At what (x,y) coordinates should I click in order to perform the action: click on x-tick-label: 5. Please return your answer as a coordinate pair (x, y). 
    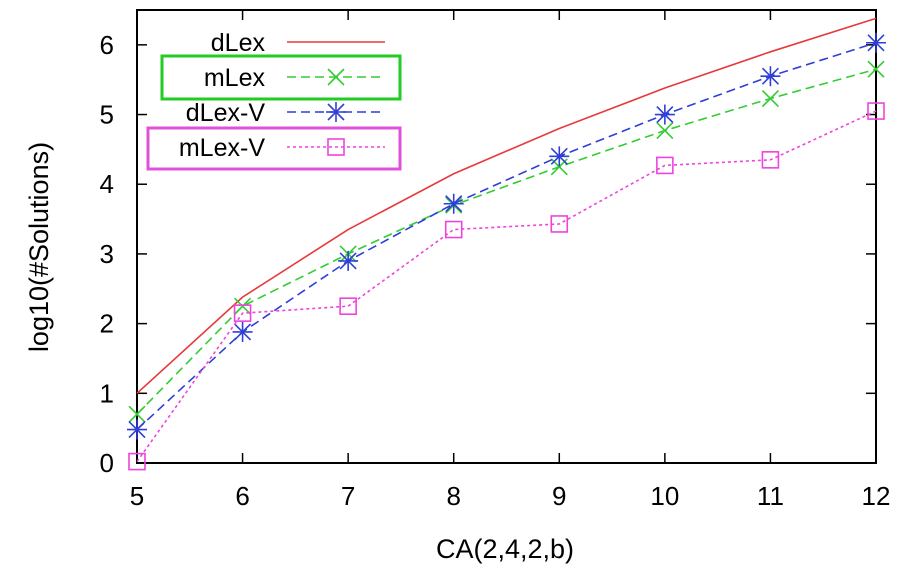
    Looking at the image, I should click on (137, 496).